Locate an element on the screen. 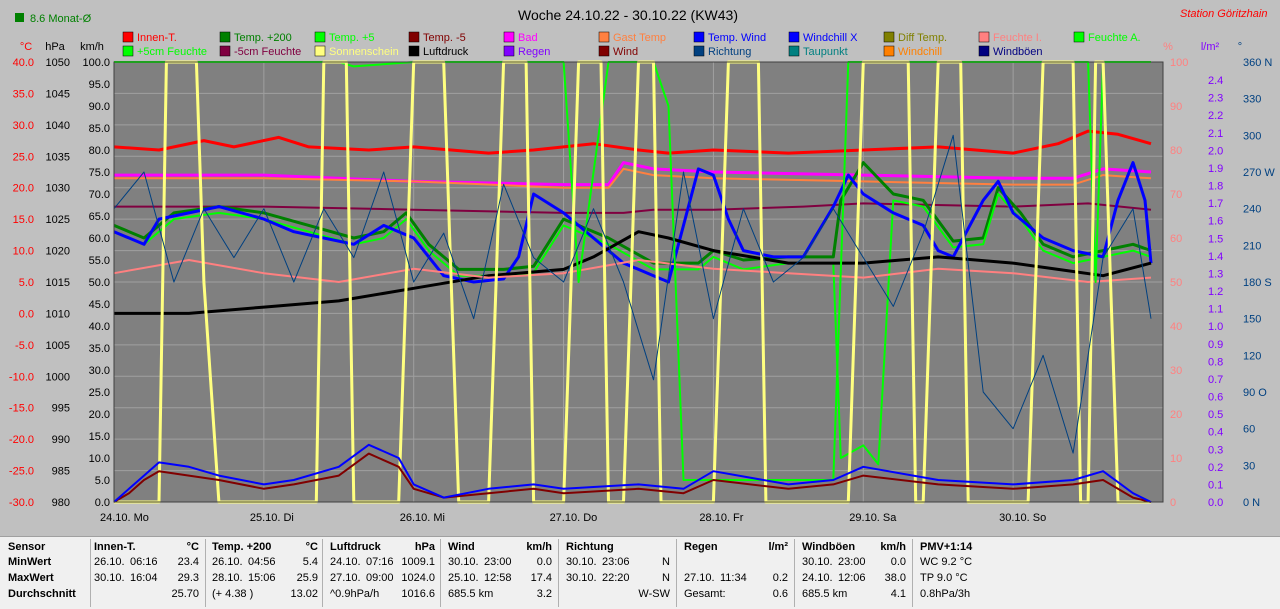 This screenshot has width=1280, height=609. wind-tick-label: 95.0 is located at coordinates (99, 85).